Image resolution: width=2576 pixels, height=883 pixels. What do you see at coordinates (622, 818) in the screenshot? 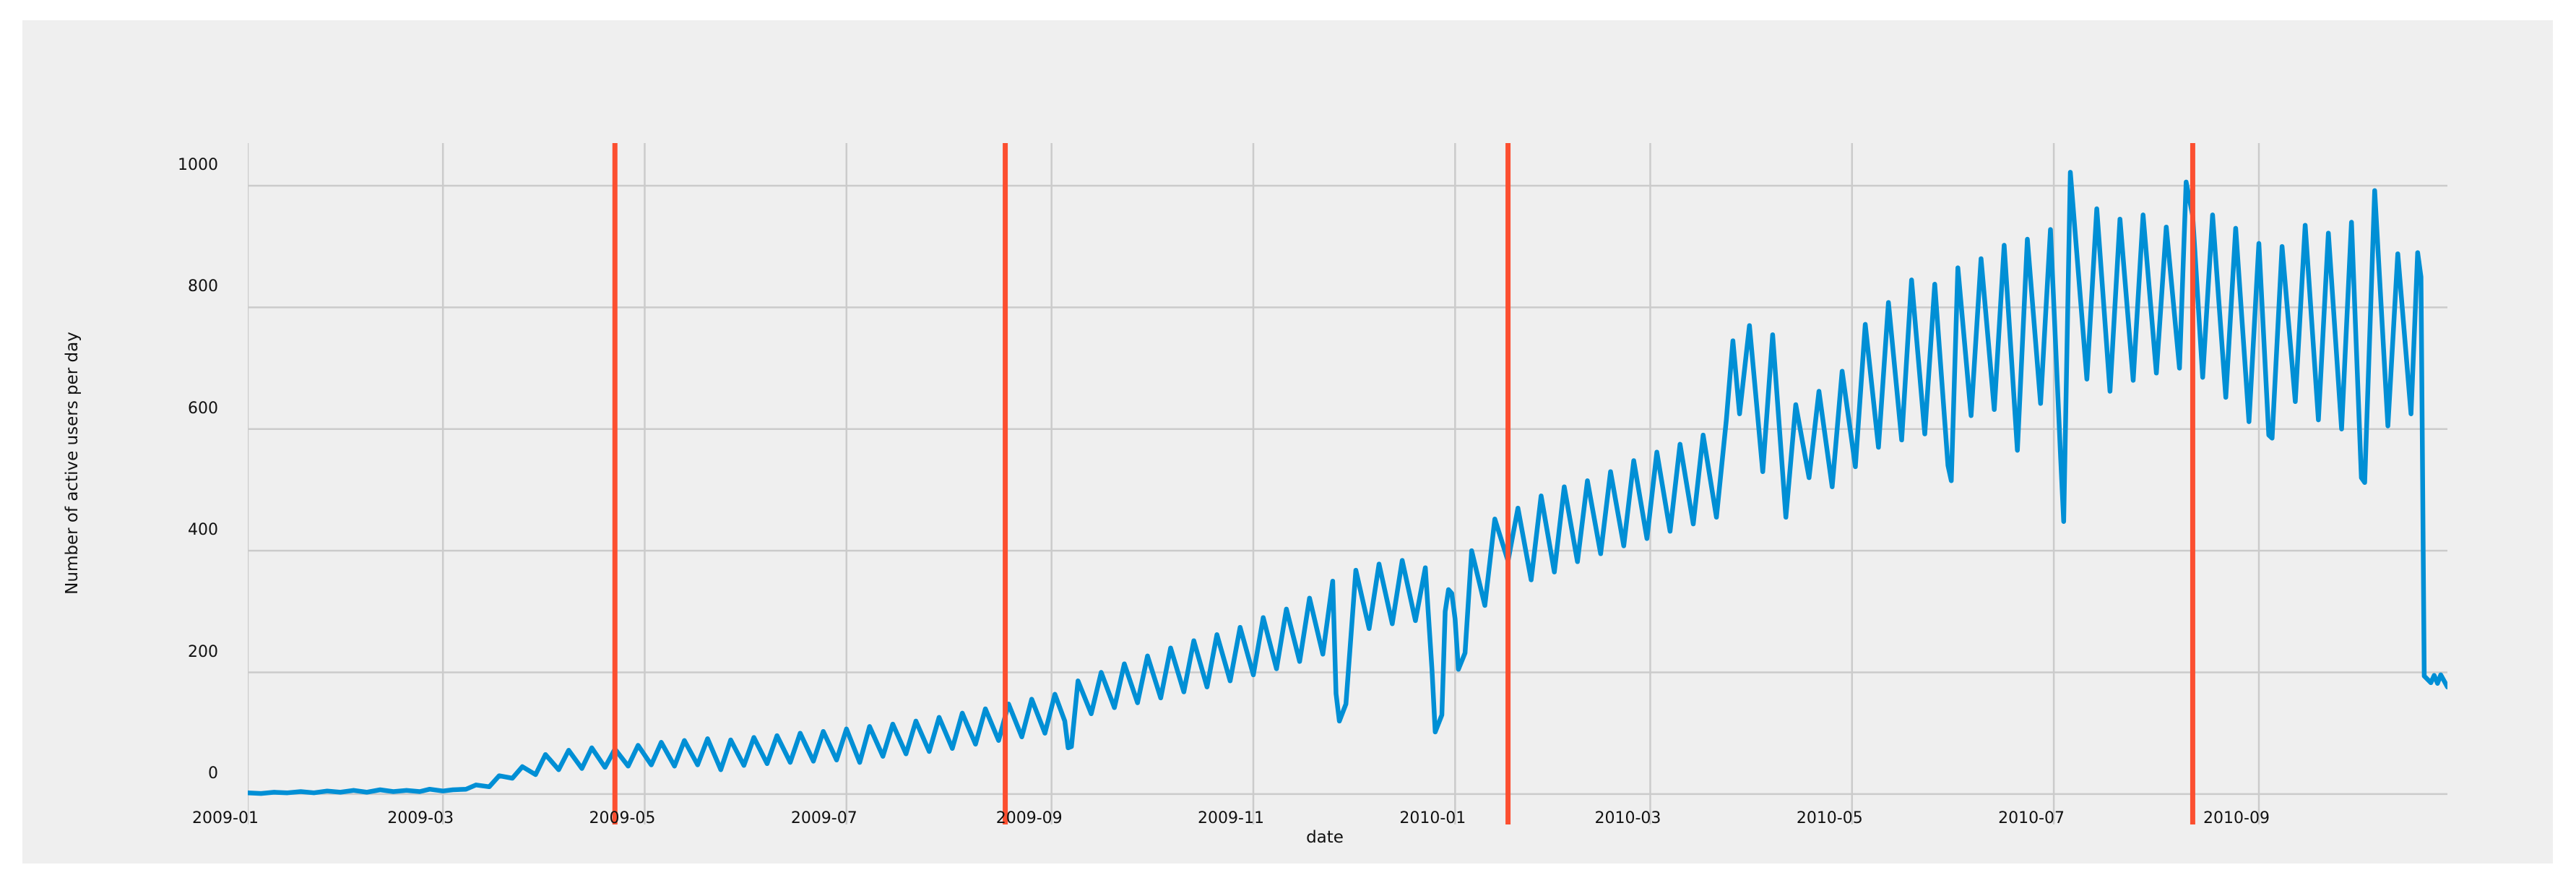
I see `x-tick-label: 2009-05` at bounding box center [622, 818].